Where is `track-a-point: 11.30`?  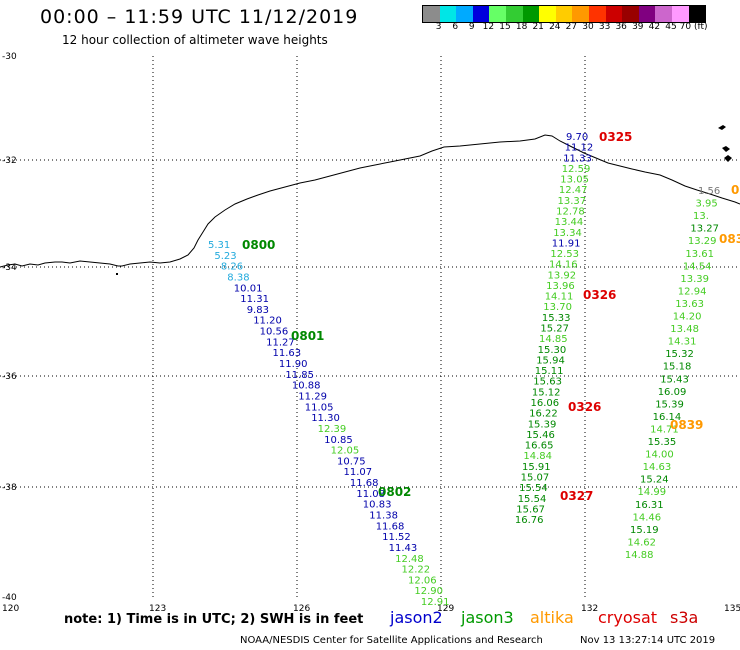 track-a-point: 11.30 is located at coordinates (325, 418).